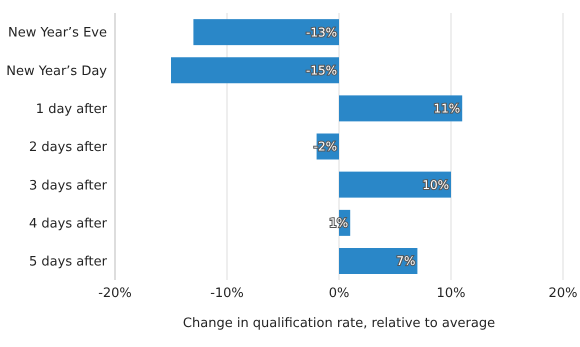 The width and height of the screenshot is (580, 347). I want to click on x-axis-title: Change in qualification rate, relative to average, so click(339, 323).